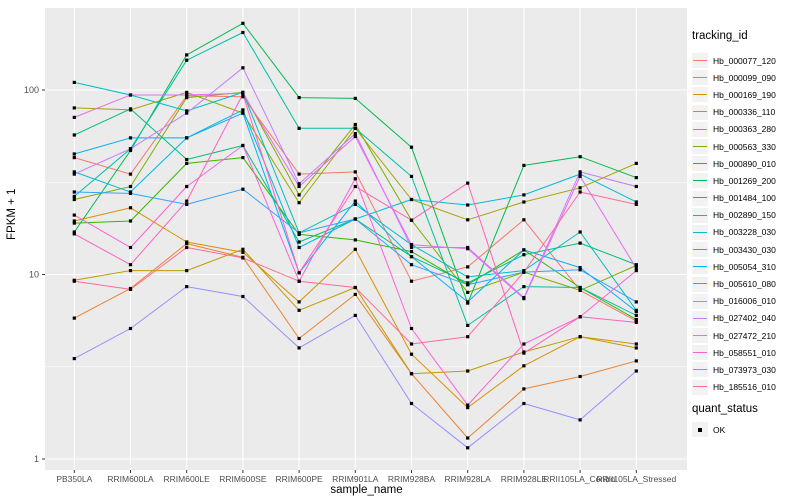  What do you see at coordinates (744, 284) in the screenshot?
I see `legend-label: Hb_005610_080` at bounding box center [744, 284].